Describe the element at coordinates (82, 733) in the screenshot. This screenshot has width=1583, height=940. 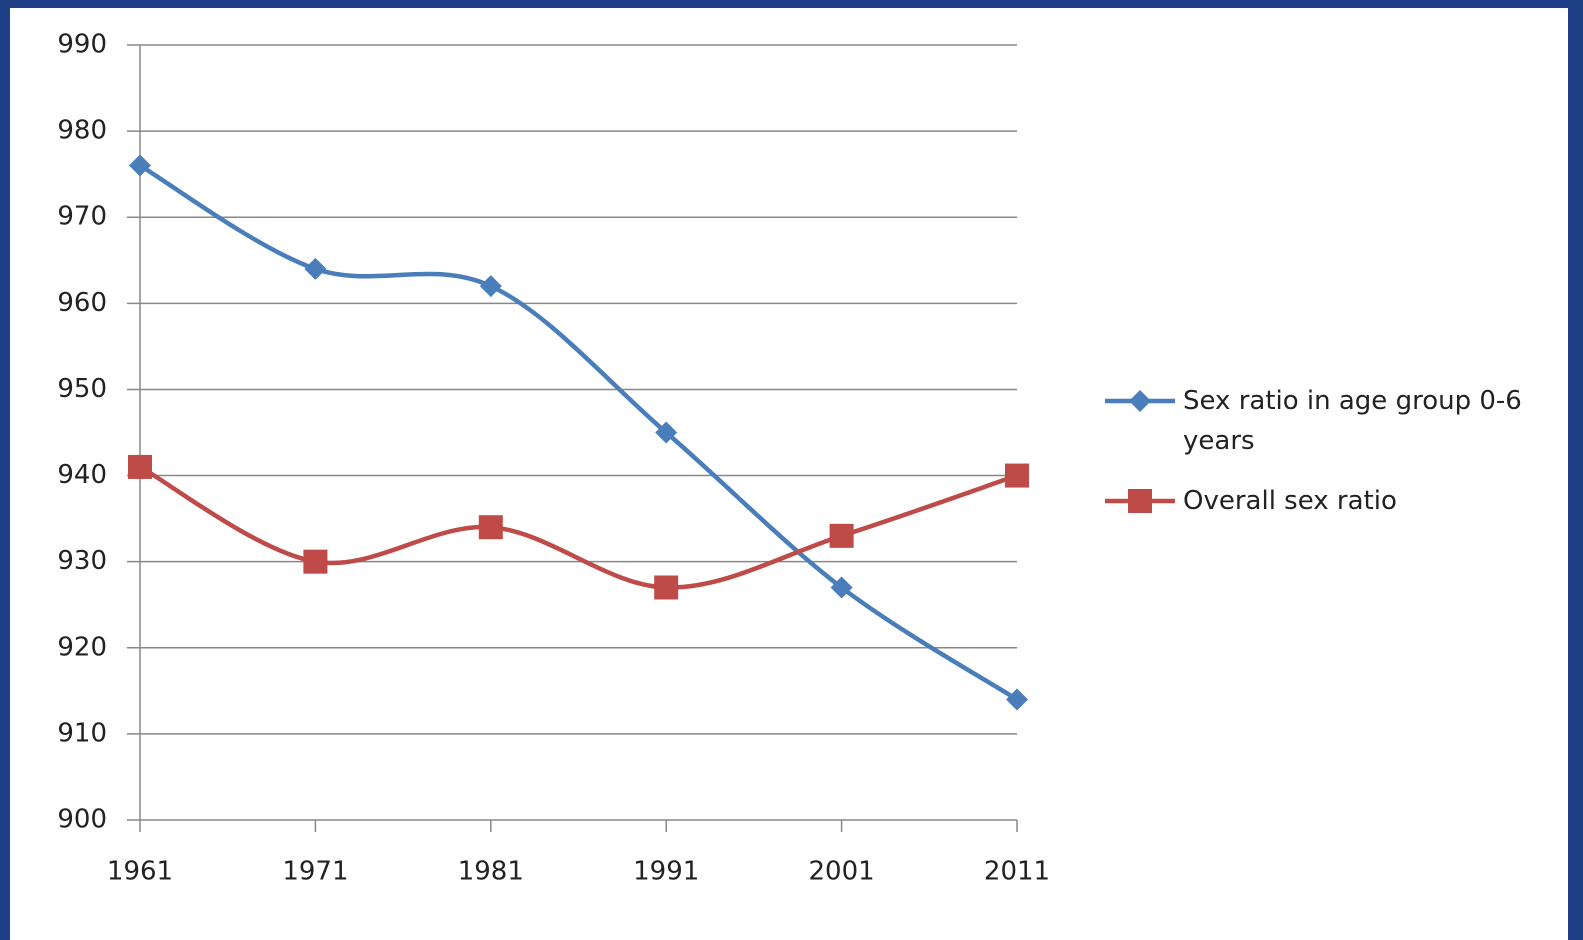
I see `y-tick-label: 910` at that location.